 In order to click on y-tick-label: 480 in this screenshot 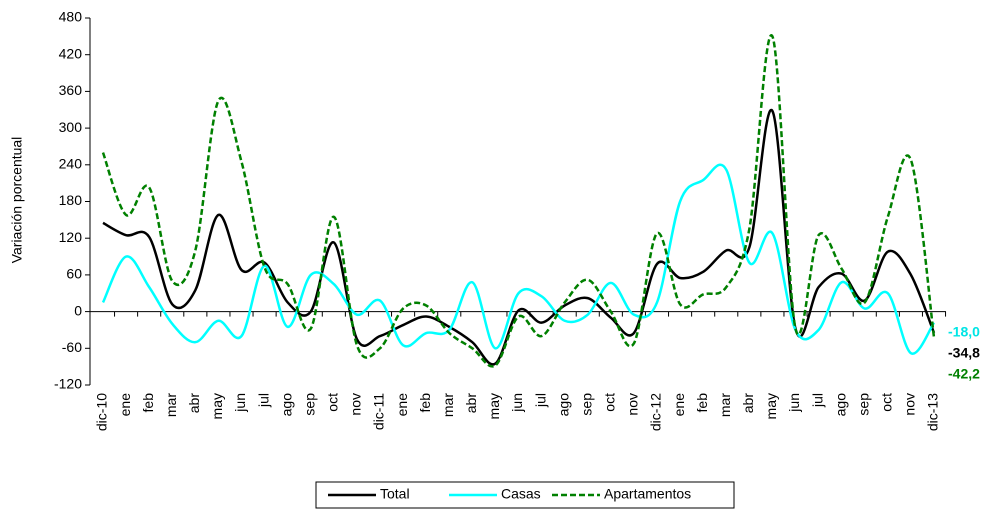, I will do `click(71, 17)`.